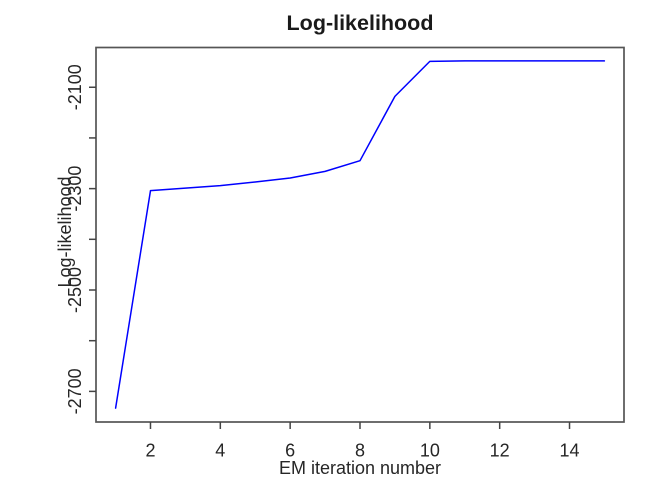 This screenshot has width=672, height=480. What do you see at coordinates (75, 391) in the screenshot?
I see `y-tick-label: -2700` at bounding box center [75, 391].